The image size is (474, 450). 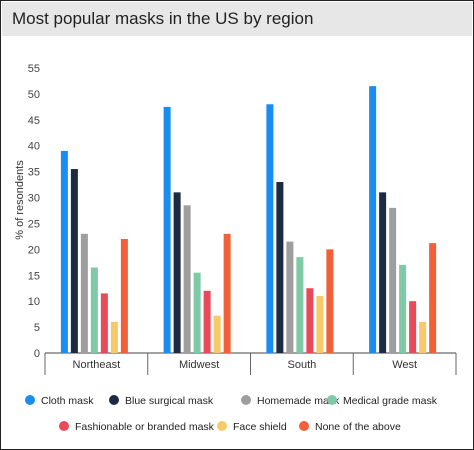 I want to click on bar-cloth-mask-northeast, so click(x=64, y=251).